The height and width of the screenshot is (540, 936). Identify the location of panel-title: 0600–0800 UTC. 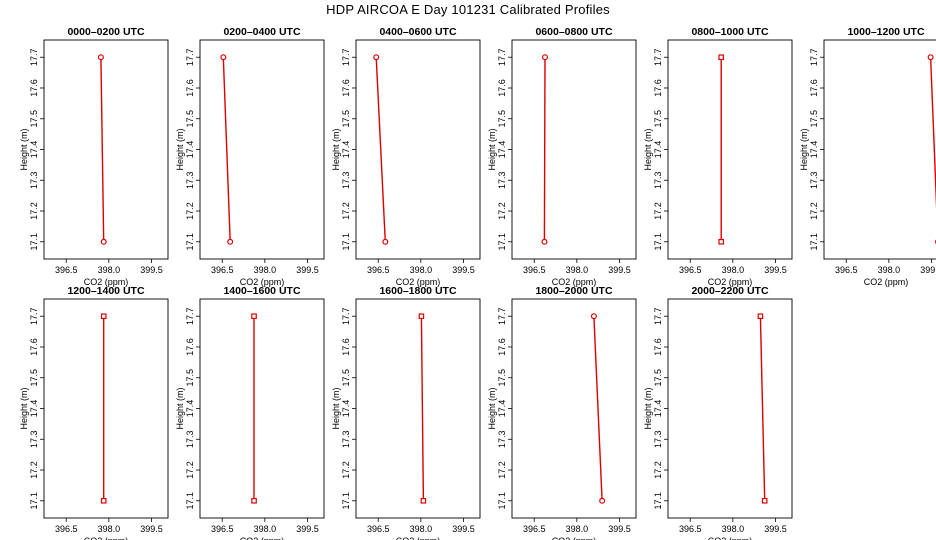
(573, 32).